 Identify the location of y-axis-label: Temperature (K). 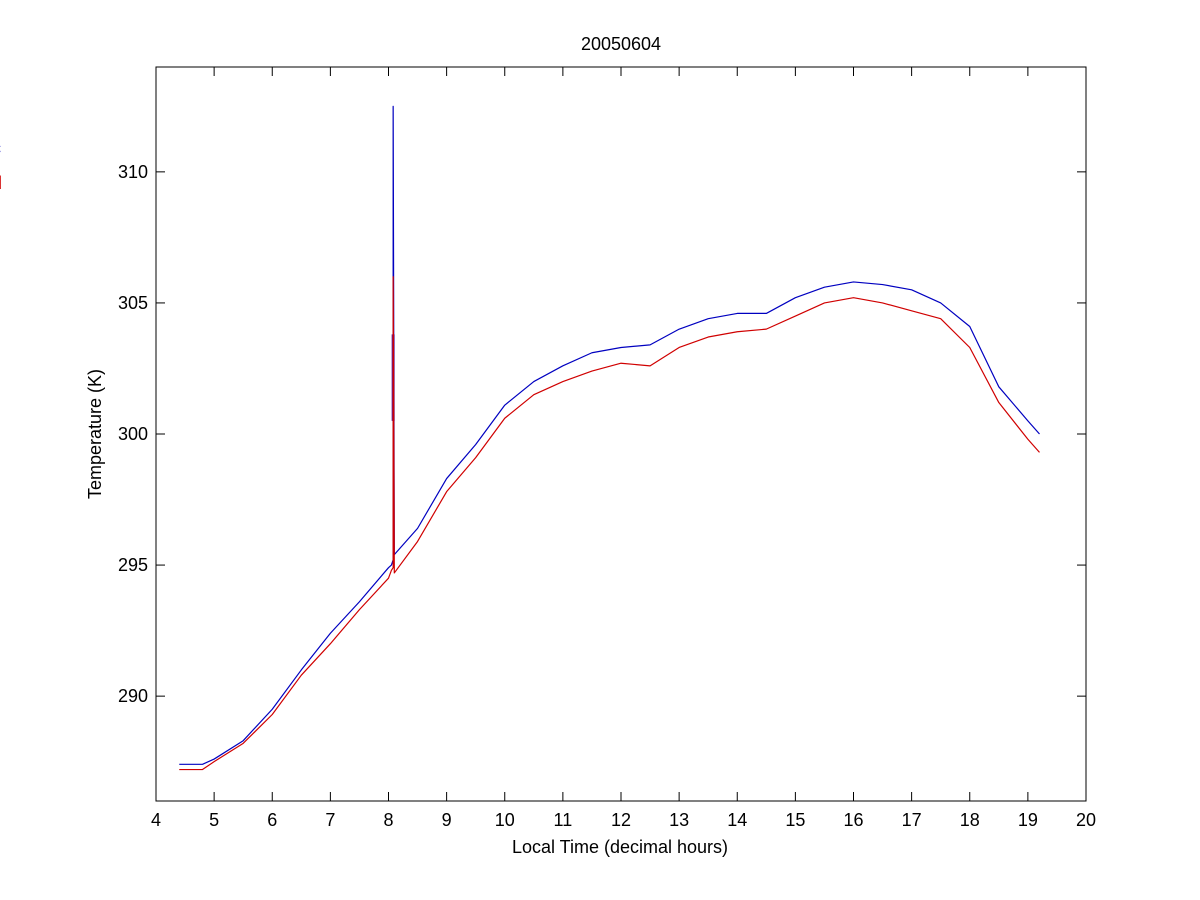
(95, 434).